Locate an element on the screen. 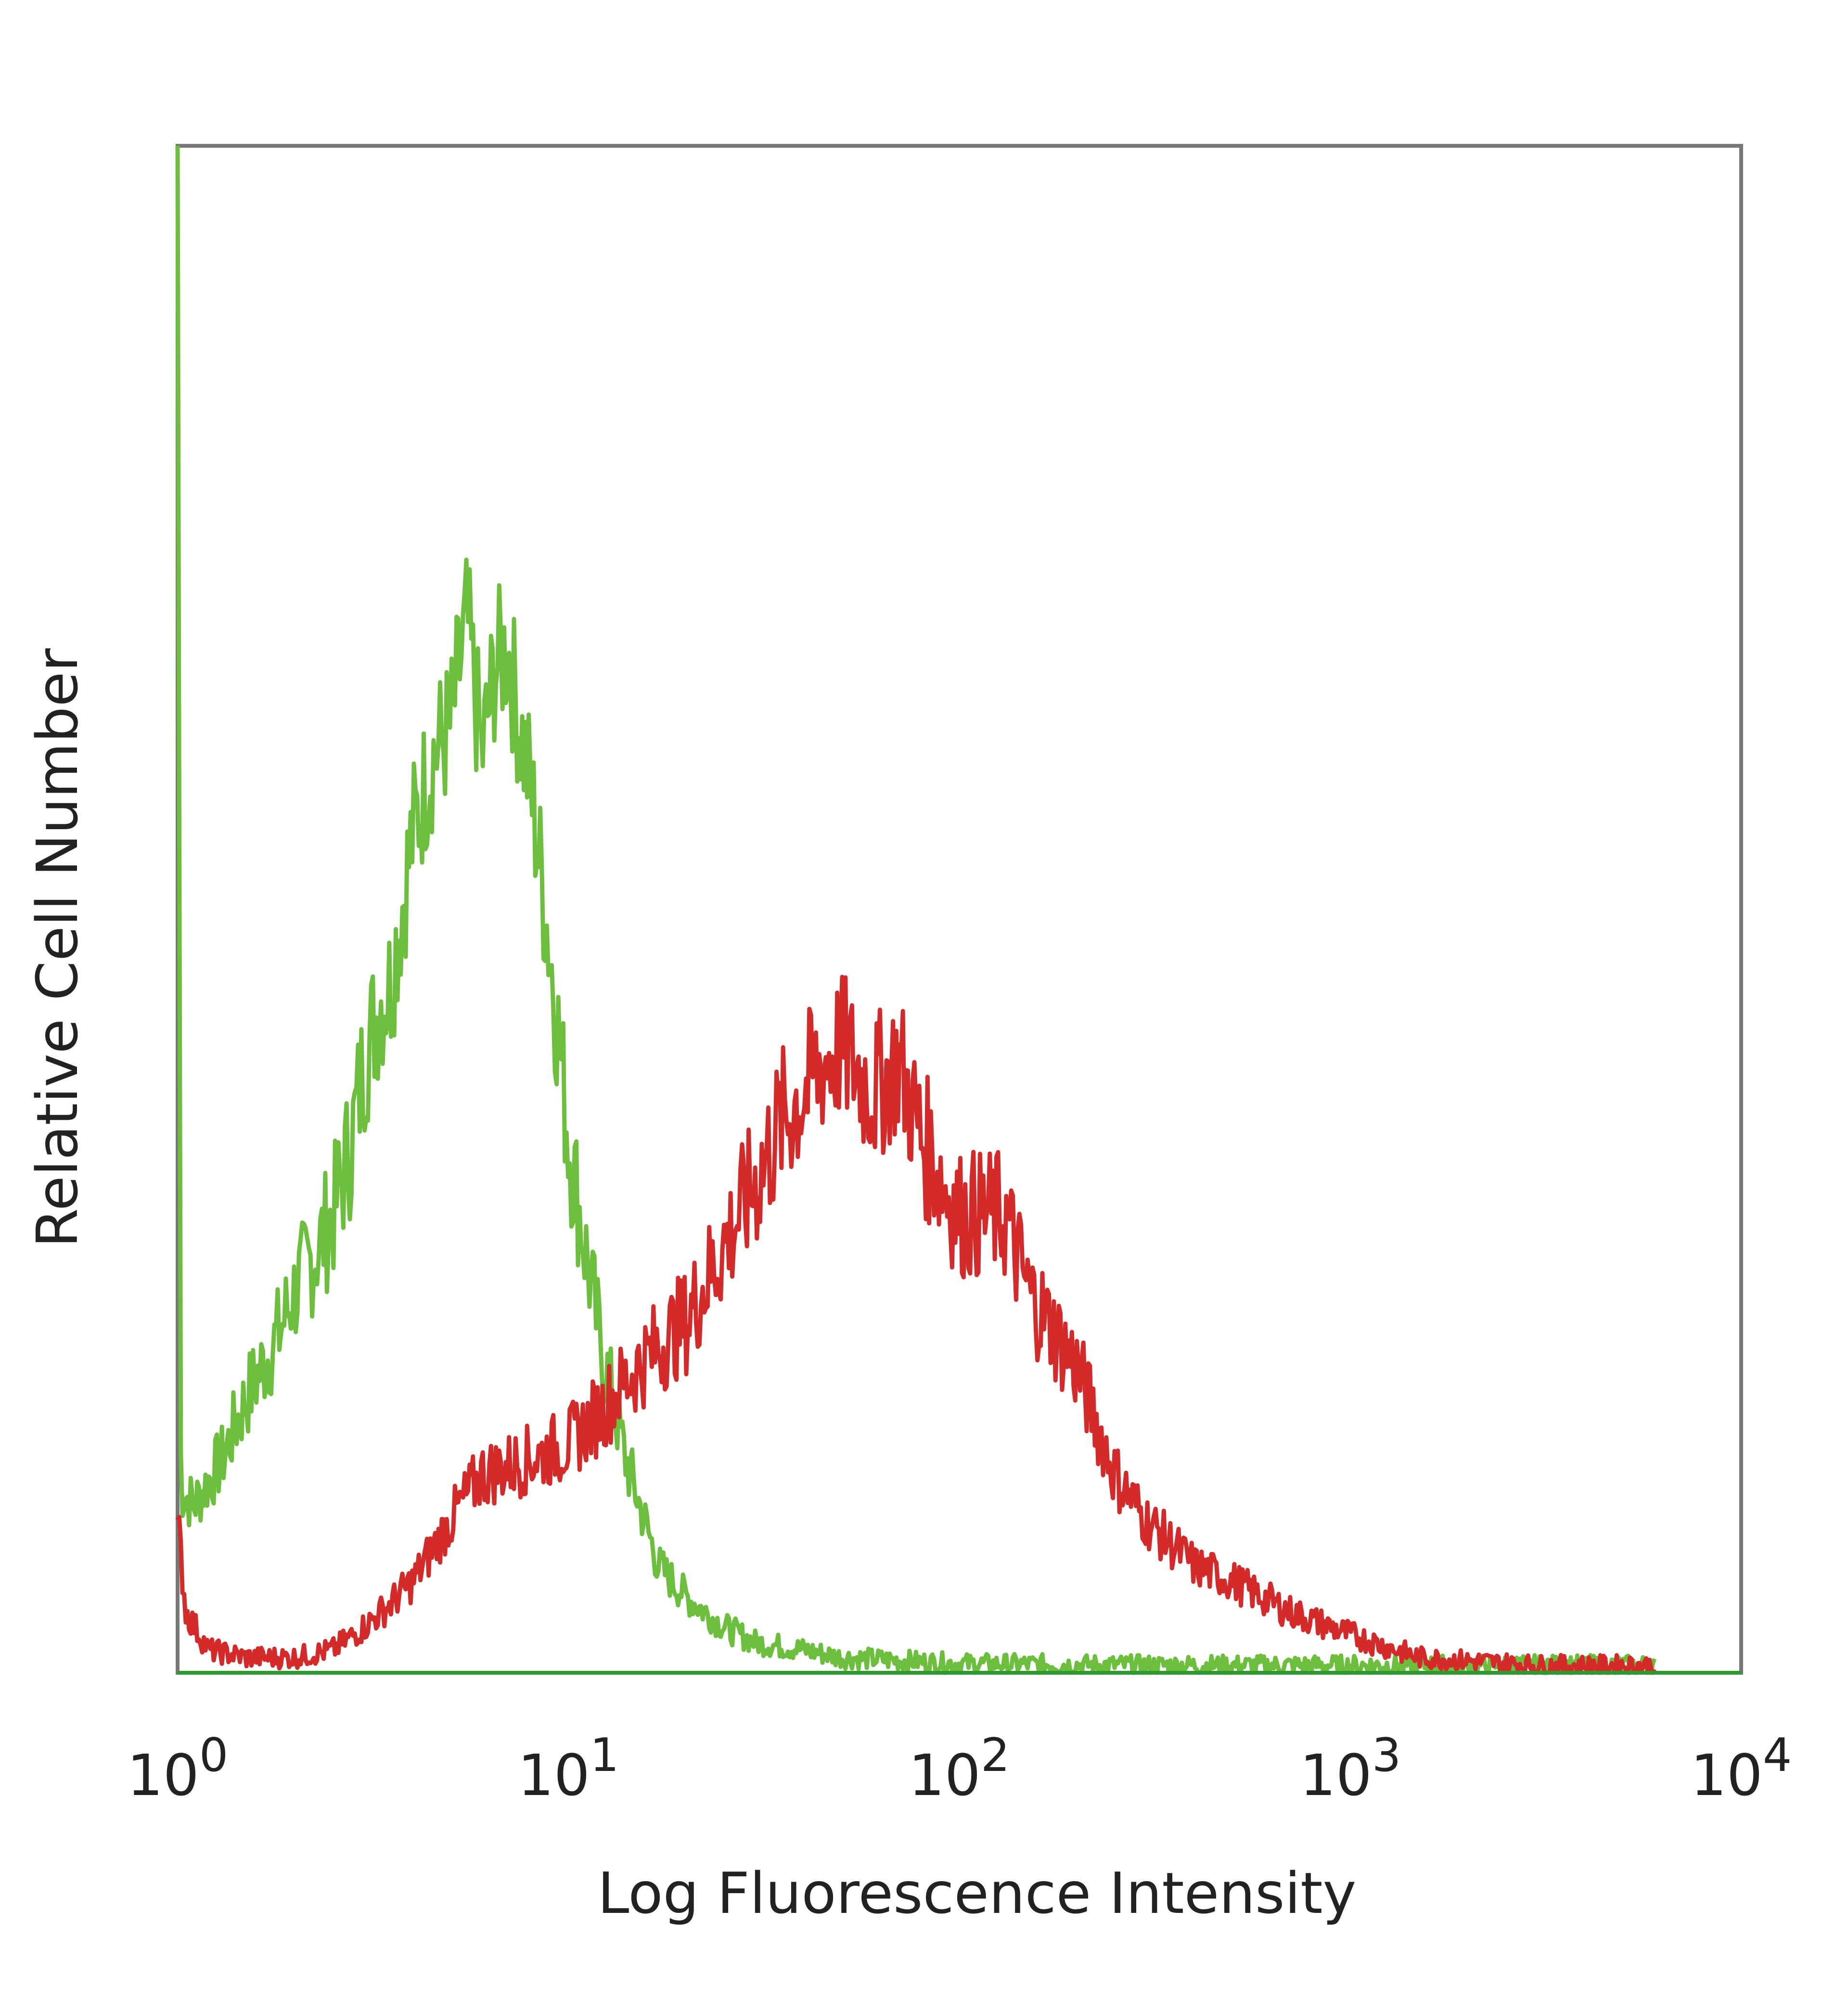 The width and height of the screenshot is (1848, 2000). x-axis-label: Log Fluorescence Intensity is located at coordinates (977, 1893).